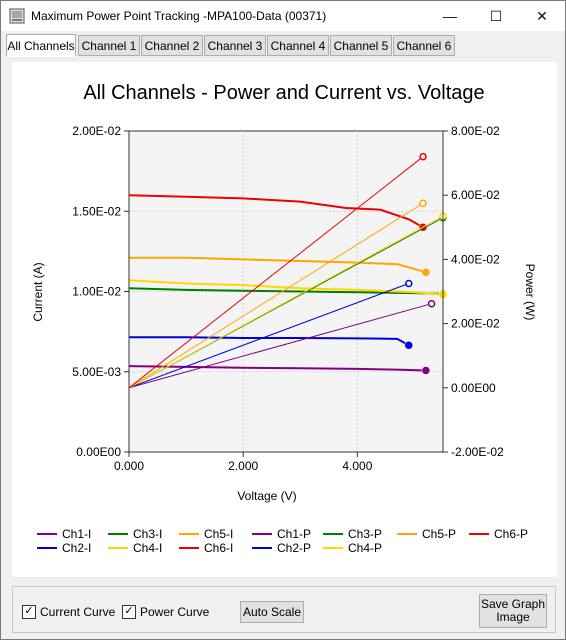  I want to click on mpp-marker-ch2-i, so click(408, 345).